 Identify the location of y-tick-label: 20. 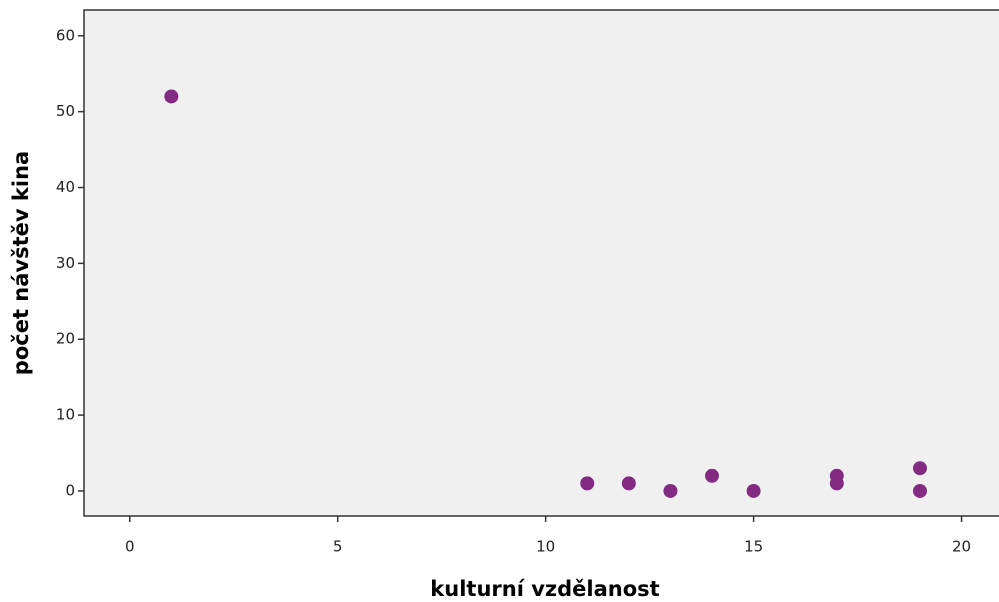
(65, 339).